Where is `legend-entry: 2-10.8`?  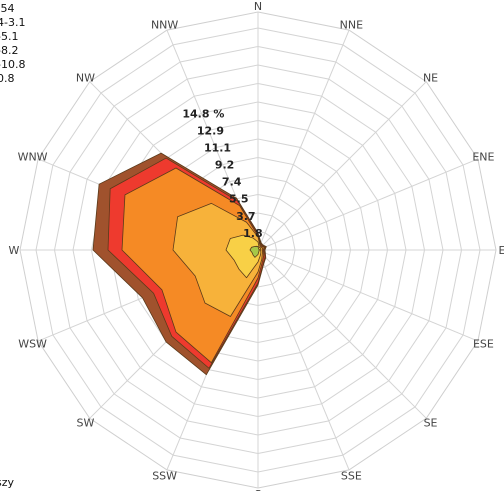
legend-entry: 2-10.8 is located at coordinates (13, 64).